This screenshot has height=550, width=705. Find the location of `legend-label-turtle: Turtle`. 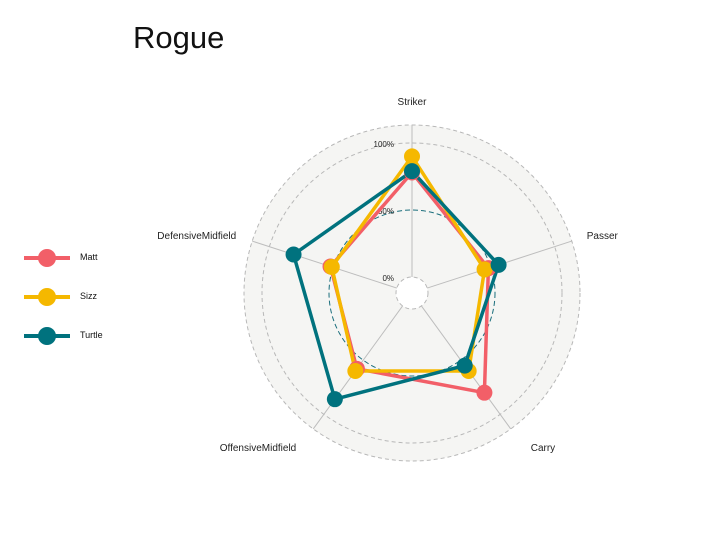

legend-label-turtle: Turtle is located at coordinates (91, 335).